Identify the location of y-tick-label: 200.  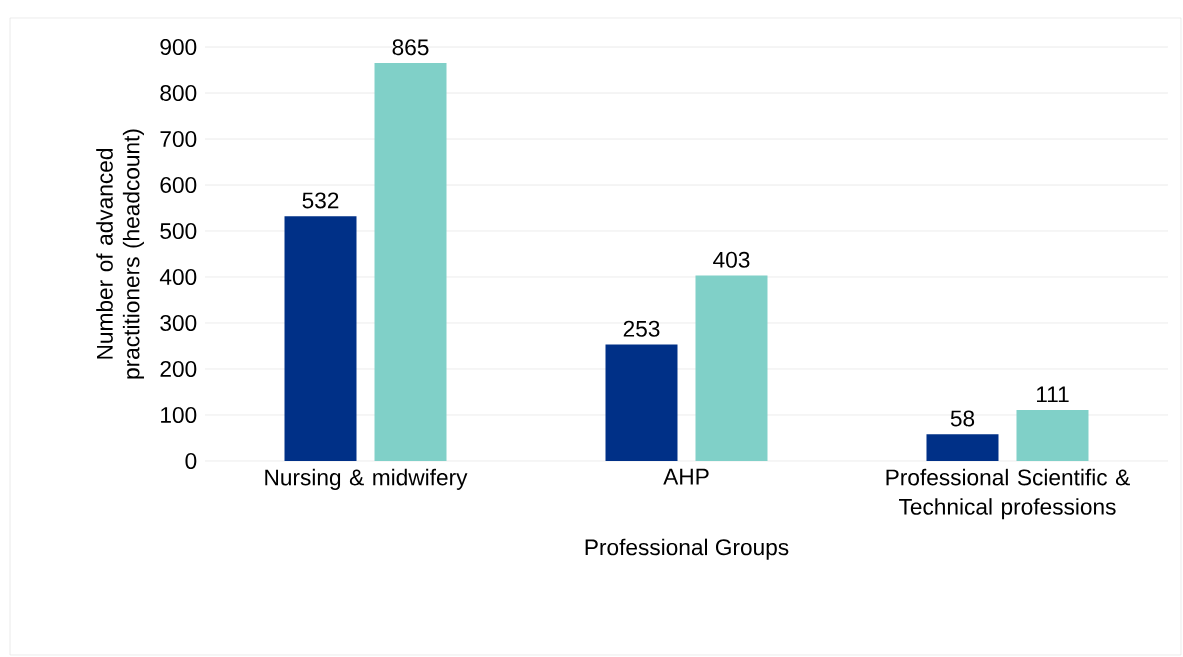
(178, 369).